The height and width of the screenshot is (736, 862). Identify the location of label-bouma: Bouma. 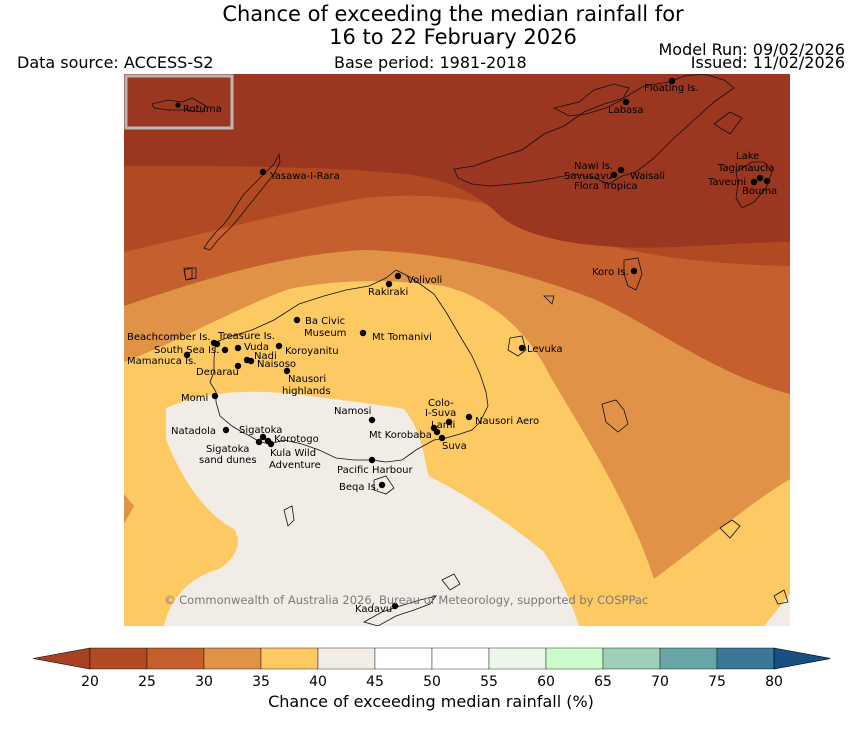
(759, 191).